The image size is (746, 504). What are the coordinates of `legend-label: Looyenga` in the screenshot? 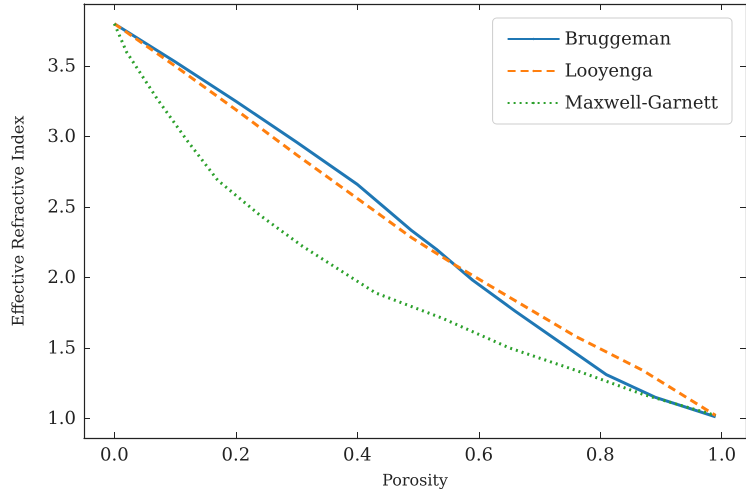 It's located at (609, 71).